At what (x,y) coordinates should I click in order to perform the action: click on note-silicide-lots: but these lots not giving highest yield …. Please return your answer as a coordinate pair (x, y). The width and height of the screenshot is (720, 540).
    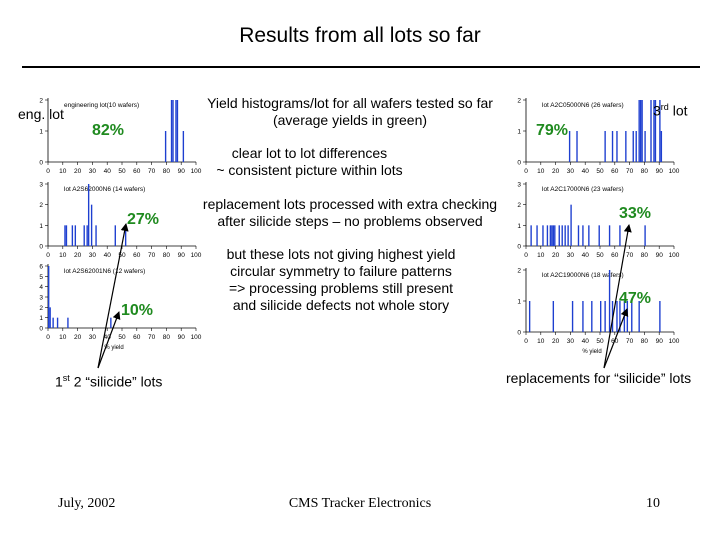
    Looking at the image, I should click on (341, 280).